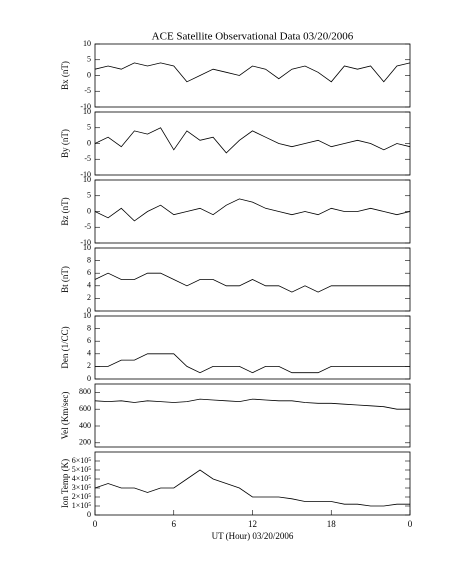  I want to click on y-tick-label: 400, so click(85, 425).